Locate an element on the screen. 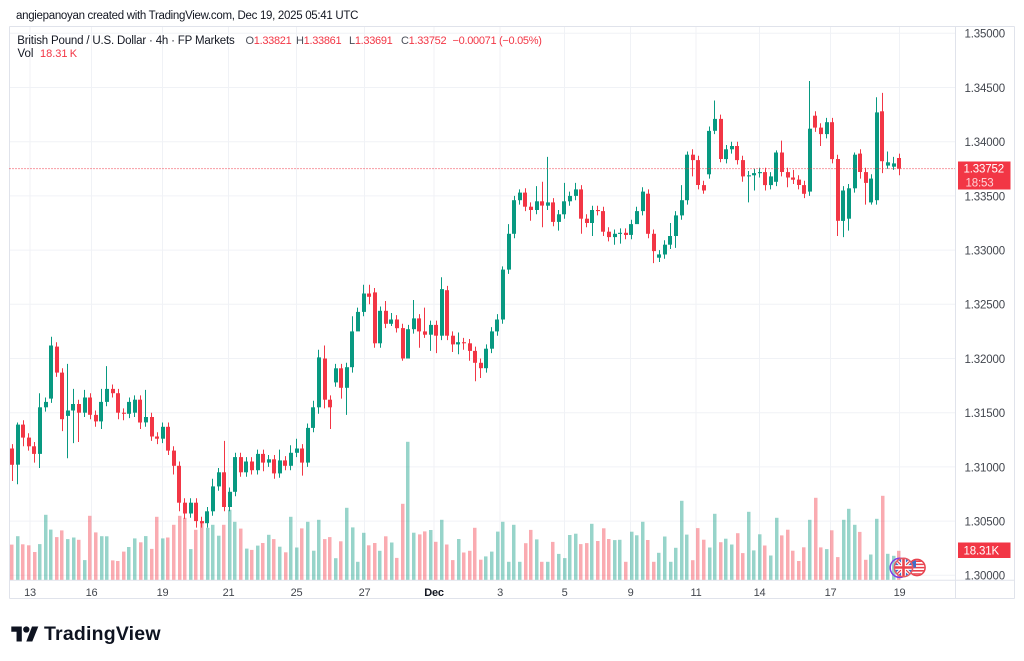  svg-text: 25 is located at coordinates (297, 593).